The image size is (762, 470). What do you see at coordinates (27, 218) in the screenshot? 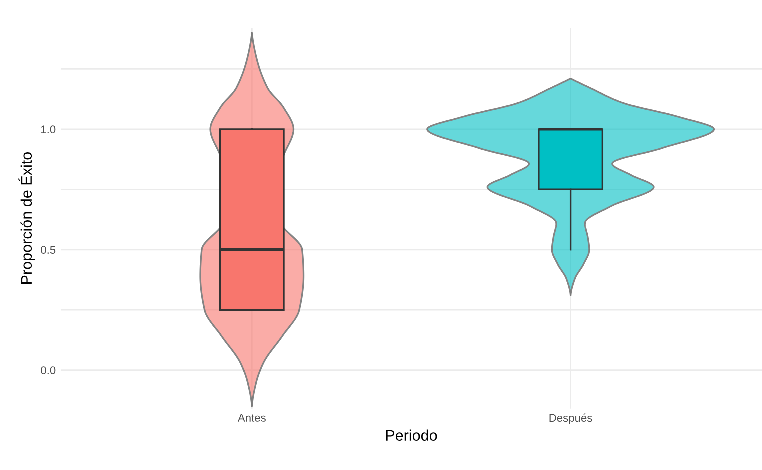
I see `y-axis-title: Proporción de Éxito` at bounding box center [27, 218].